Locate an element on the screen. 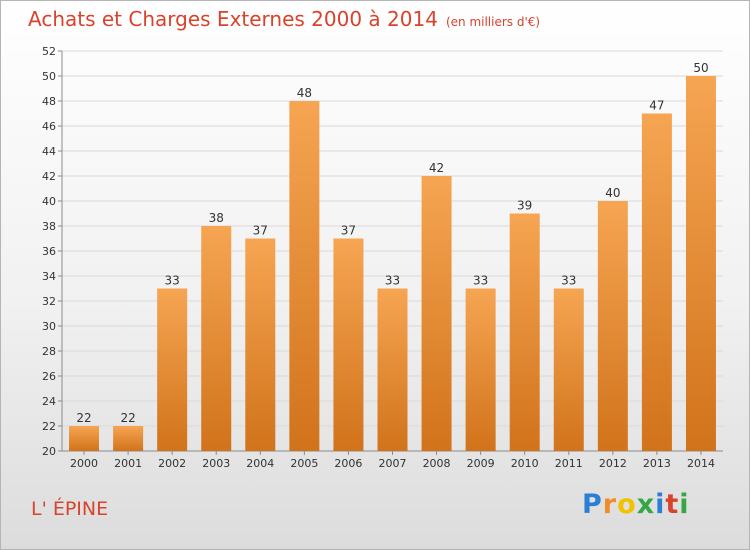  data-label-2005: 48 is located at coordinates (304, 93).